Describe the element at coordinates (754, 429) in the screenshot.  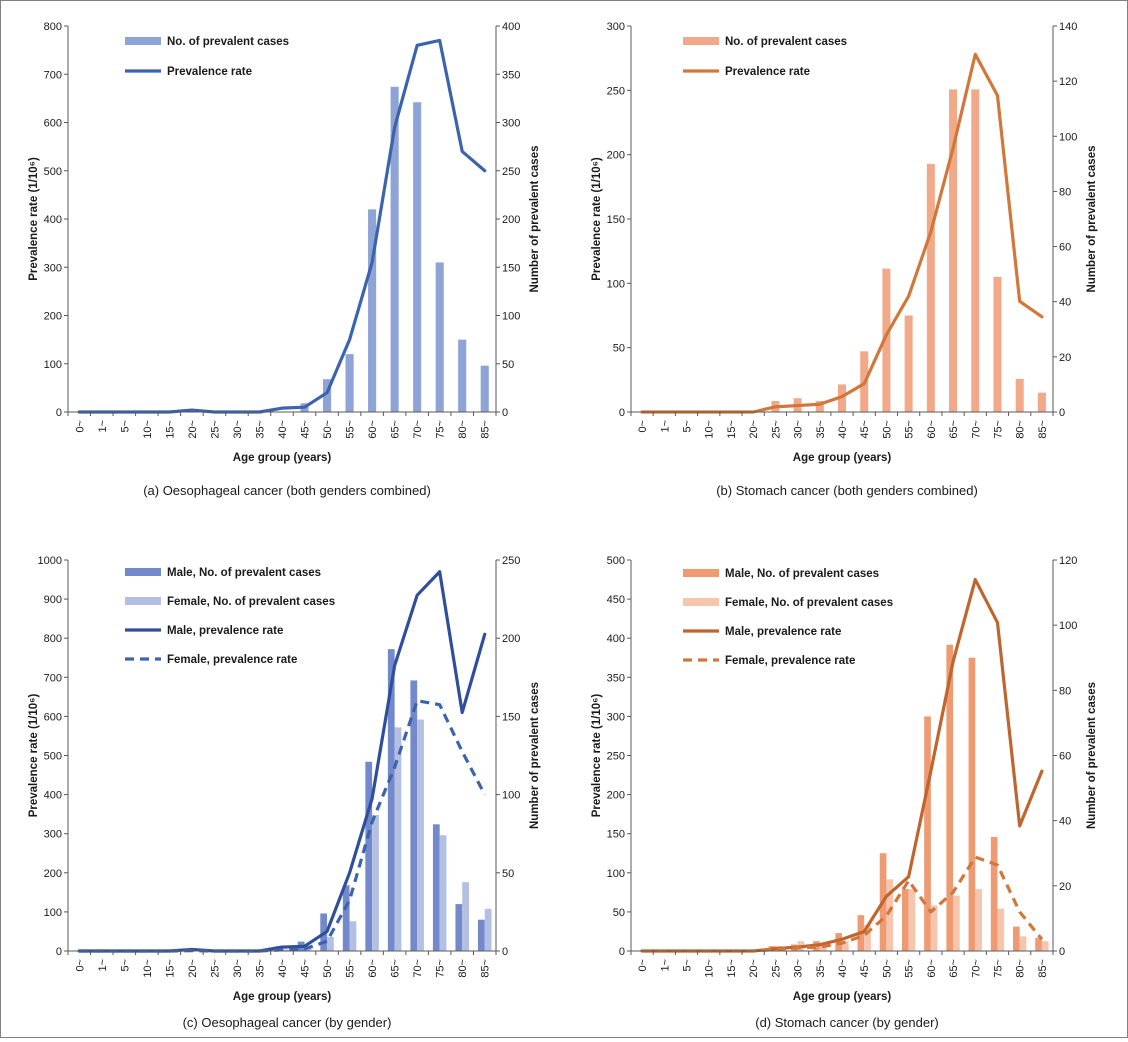
I see `x-tick-label: 20~` at that location.